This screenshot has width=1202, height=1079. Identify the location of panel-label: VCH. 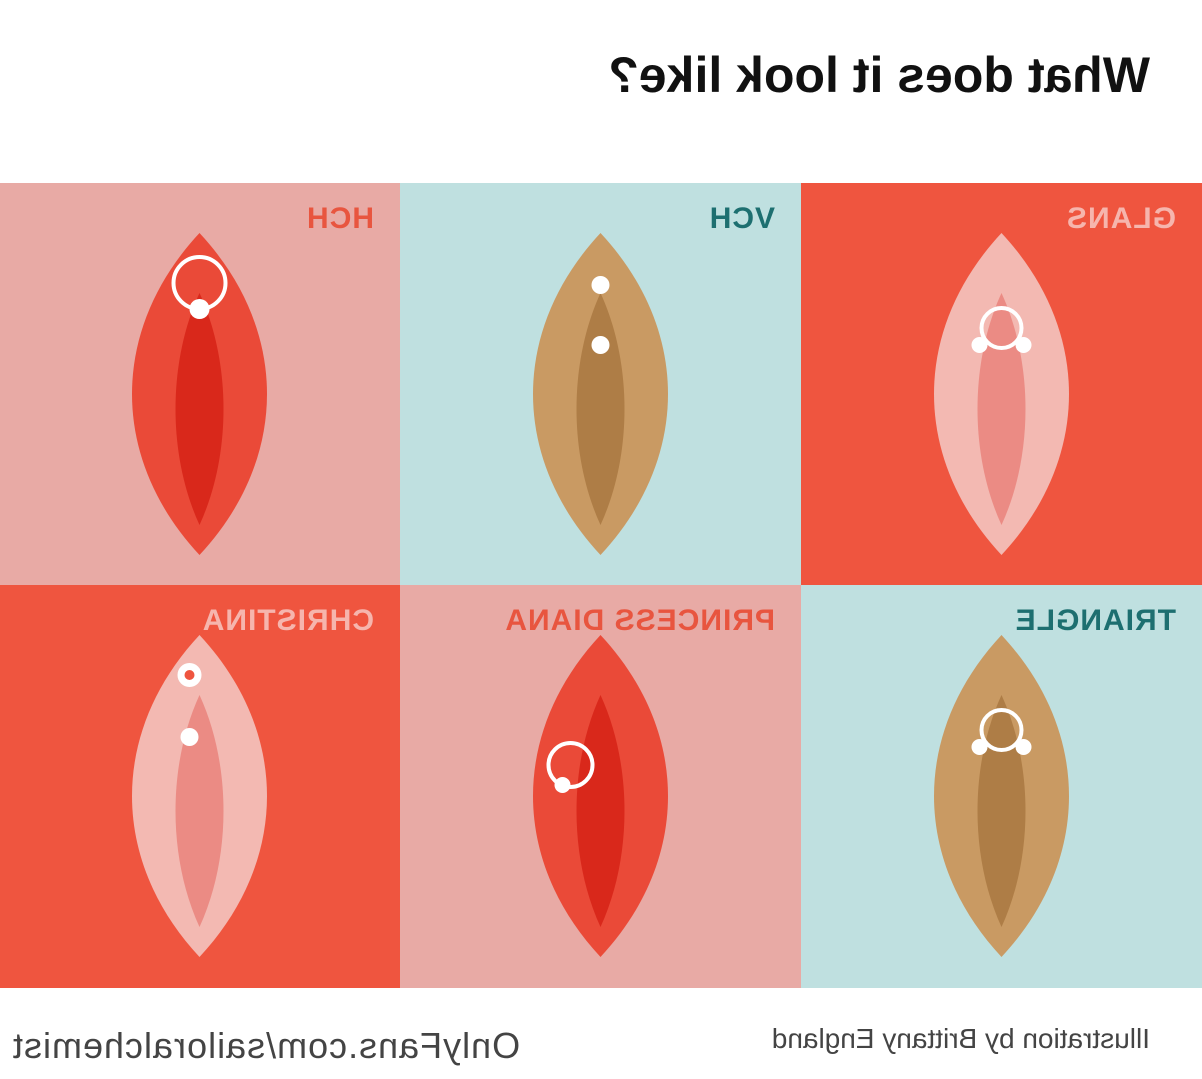
(742, 218).